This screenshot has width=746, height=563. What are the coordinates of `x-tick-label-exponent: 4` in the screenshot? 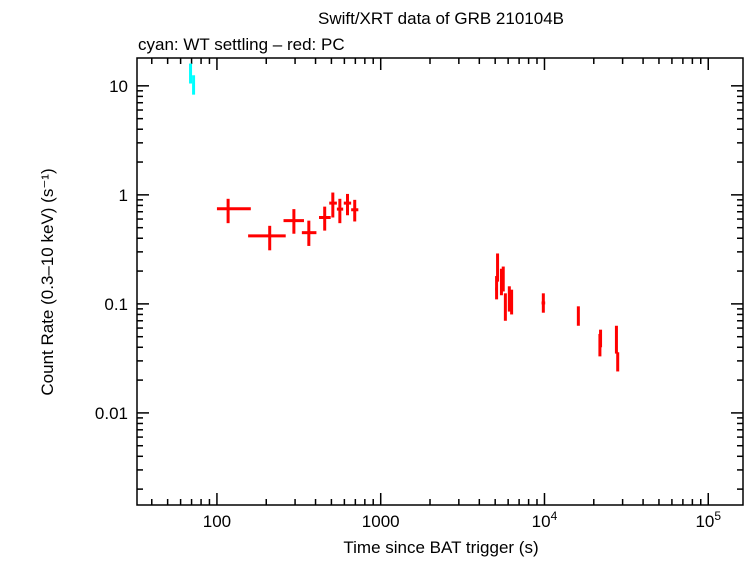 It's located at (554, 516).